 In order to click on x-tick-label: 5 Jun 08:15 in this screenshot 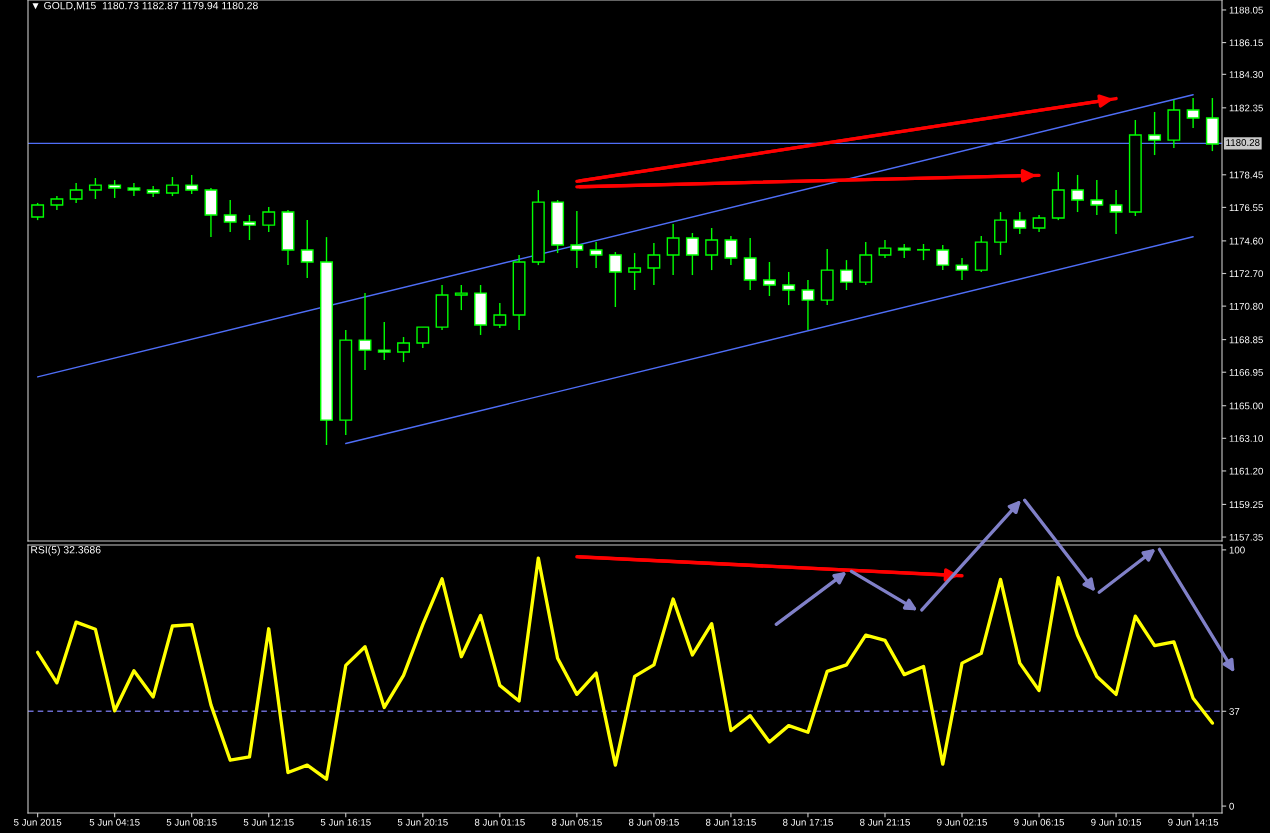, I will do `click(191, 822)`.